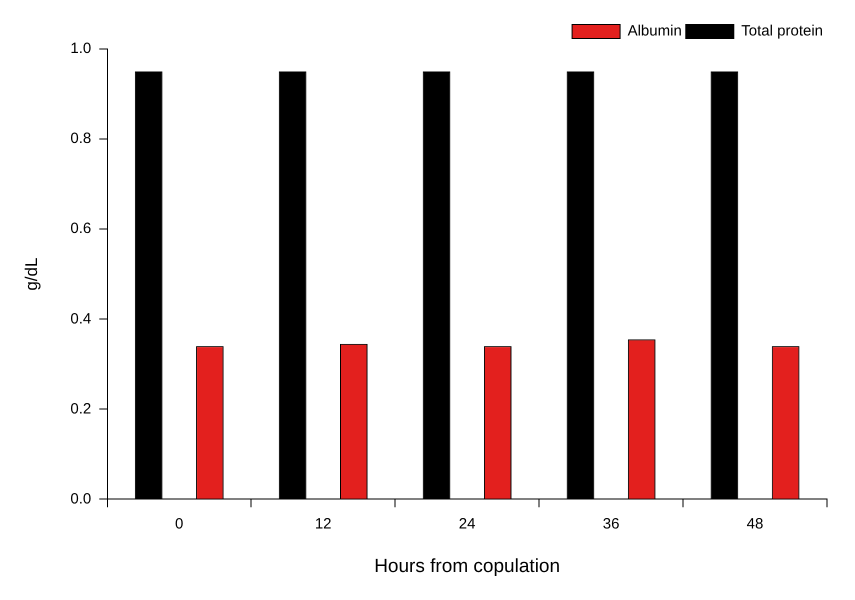 This screenshot has width=855, height=600. What do you see at coordinates (755, 523) in the screenshot?
I see `x-tick-label: 48` at bounding box center [755, 523].